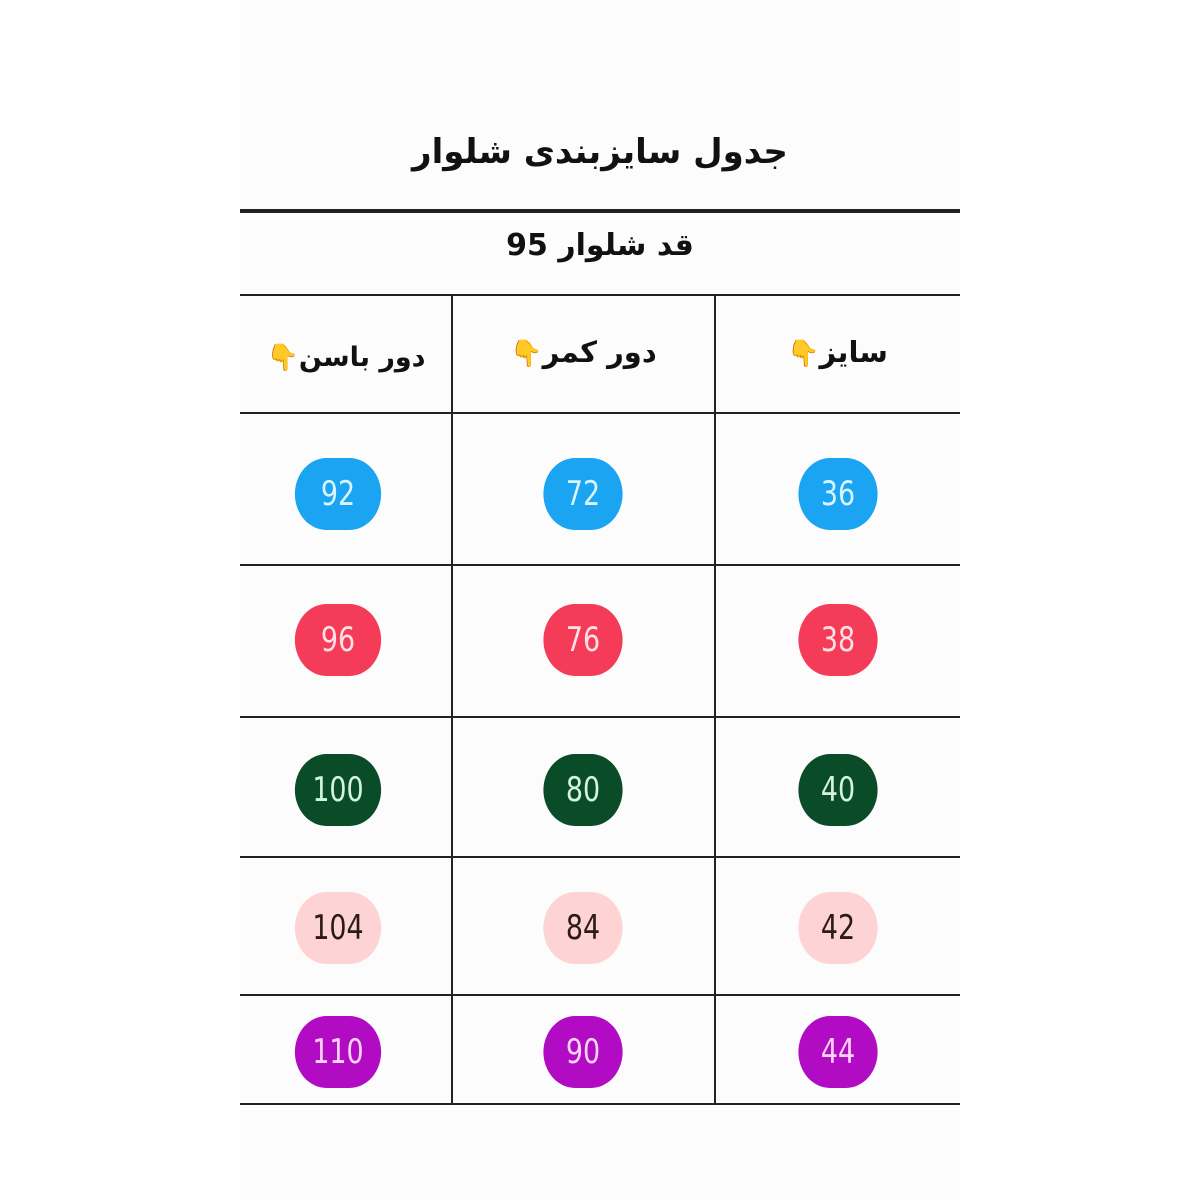 This screenshot has width=1200, height=1200. What do you see at coordinates (338, 494) in the screenshot?
I see `hip-value-badge: 92` at bounding box center [338, 494].